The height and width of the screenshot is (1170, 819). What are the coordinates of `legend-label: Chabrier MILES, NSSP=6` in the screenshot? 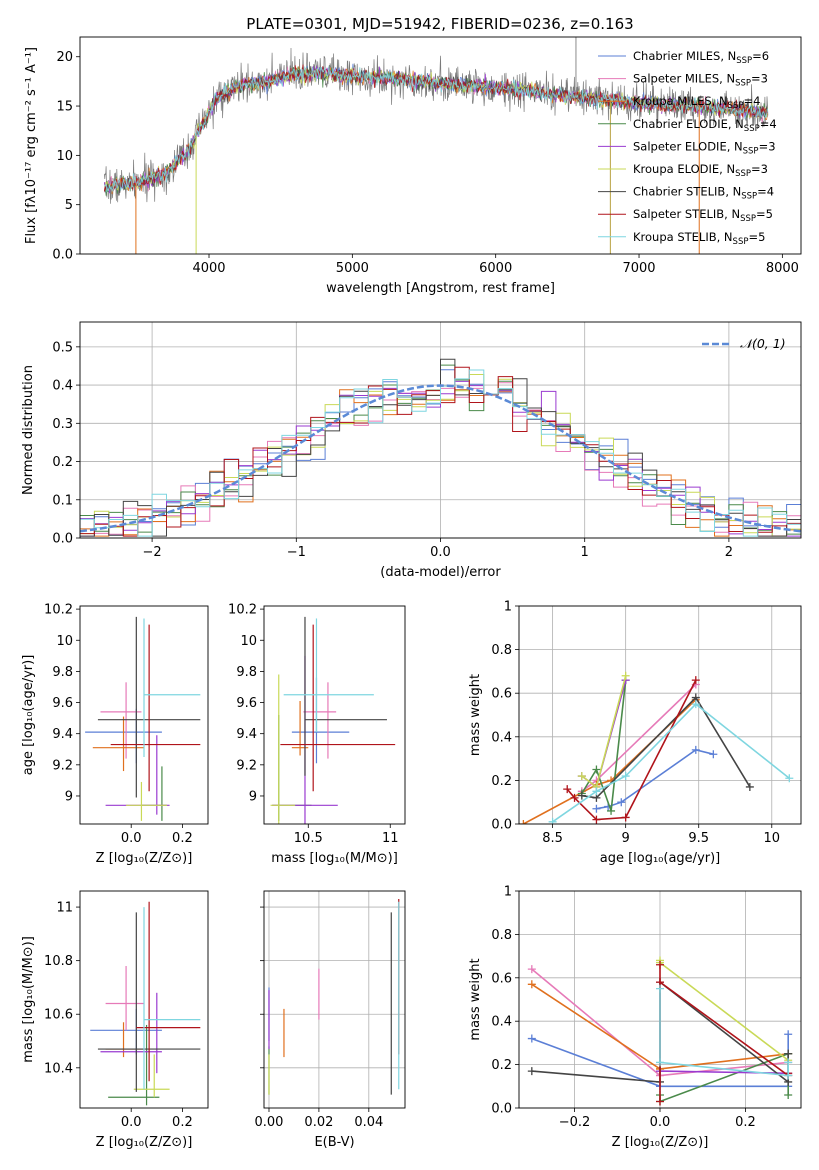 It's located at (701, 57).